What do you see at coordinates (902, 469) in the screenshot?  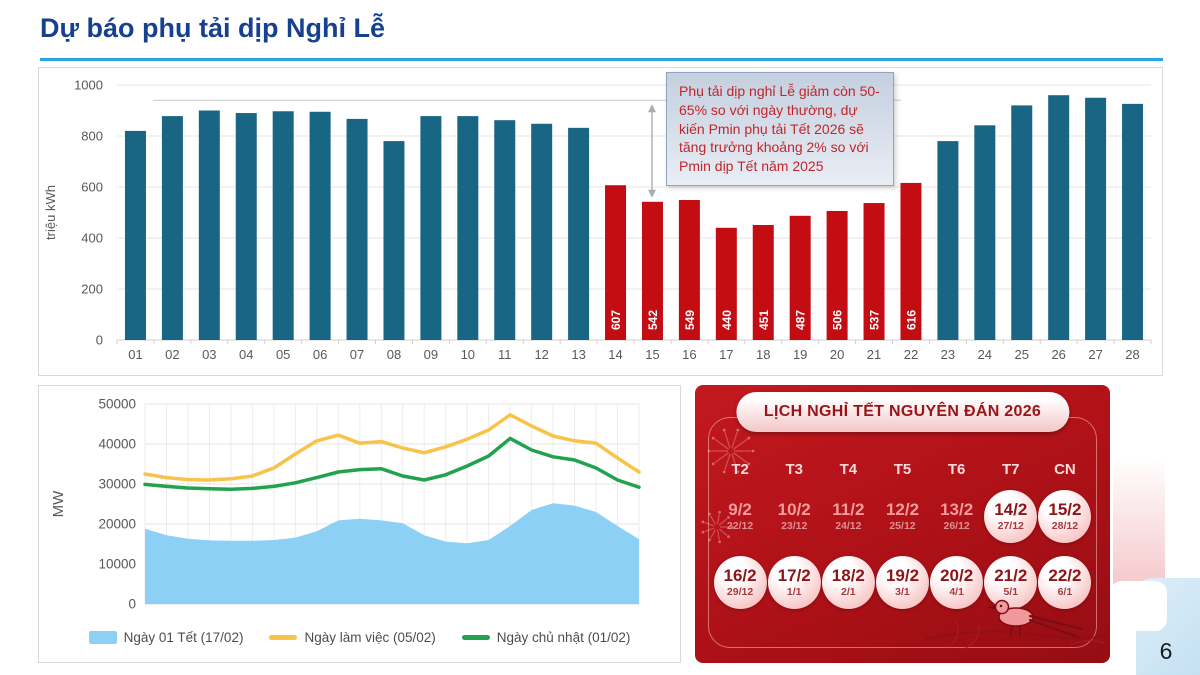 I see `day-header-t5: T5` at bounding box center [902, 469].